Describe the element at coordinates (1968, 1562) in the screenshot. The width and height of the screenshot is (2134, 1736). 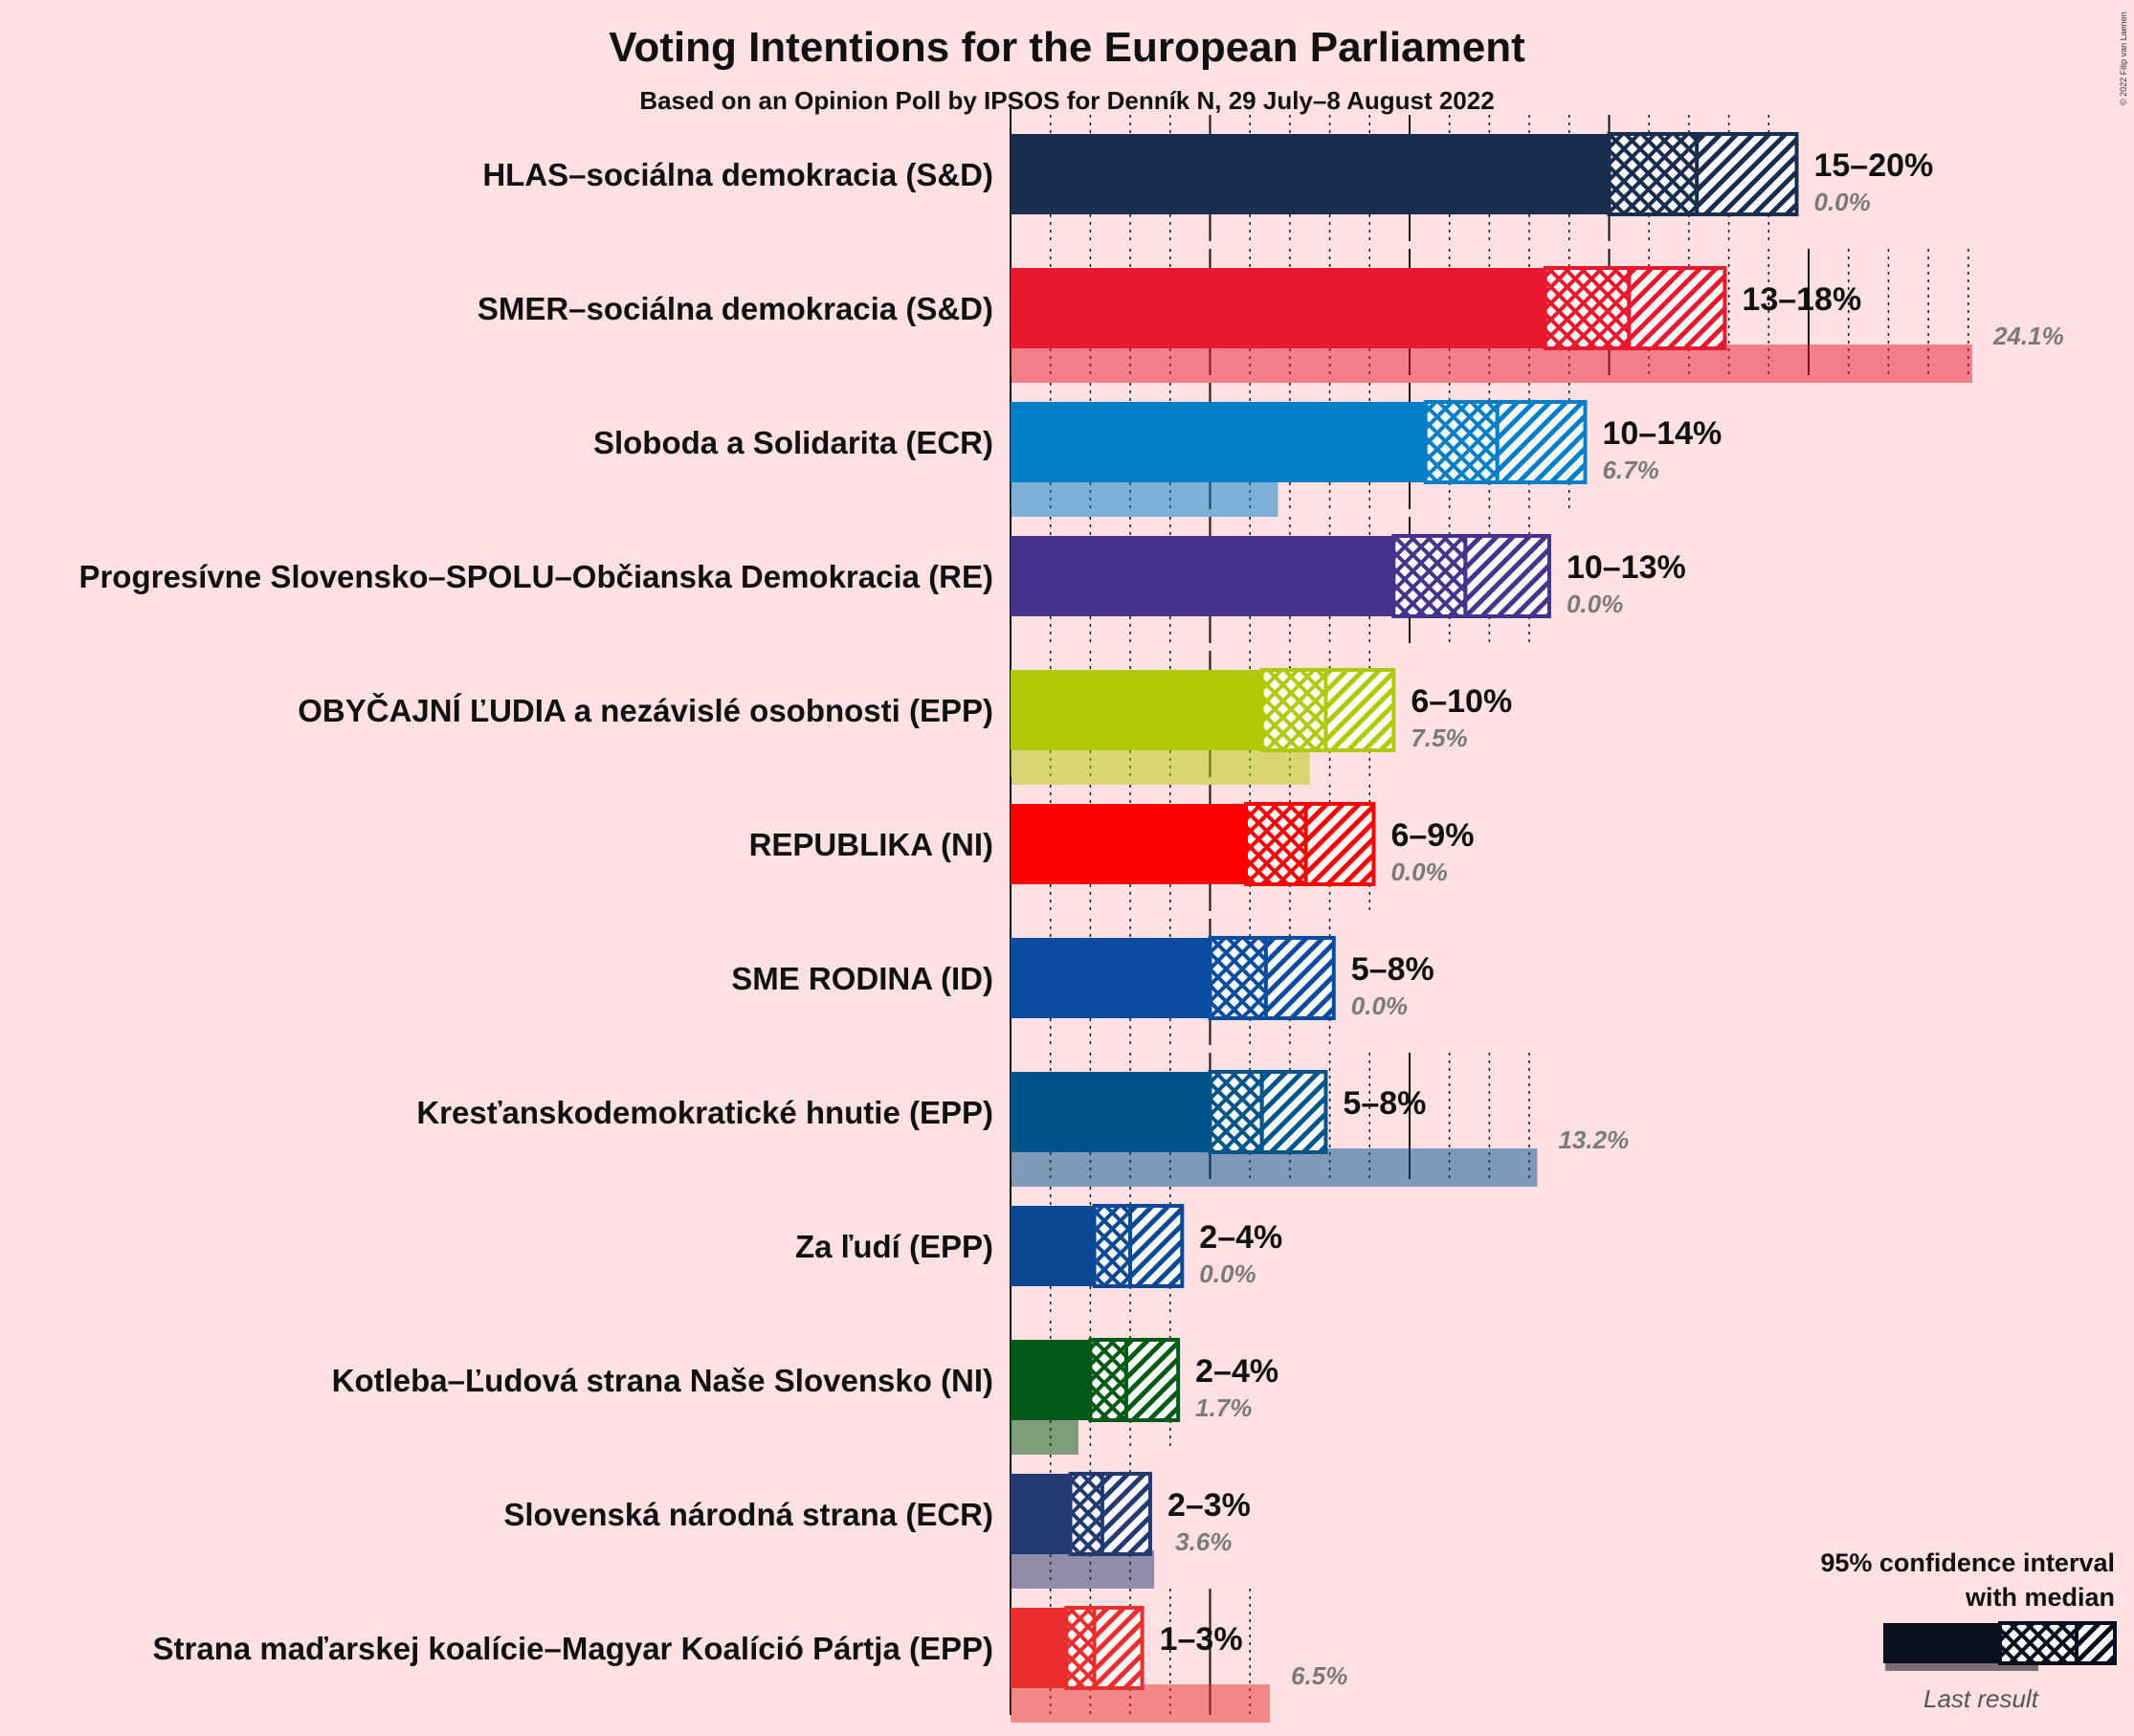
I see `legend-title-line1: 95% confidence interval` at that location.